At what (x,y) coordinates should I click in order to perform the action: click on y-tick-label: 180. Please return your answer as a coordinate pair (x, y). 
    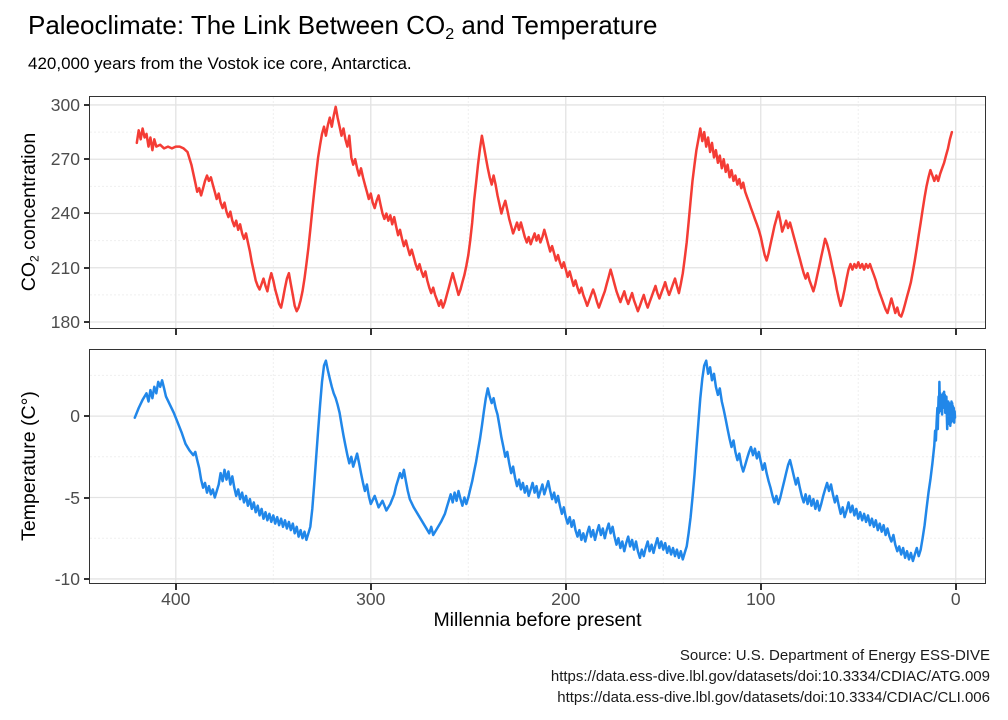
    Looking at the image, I should click on (65, 322).